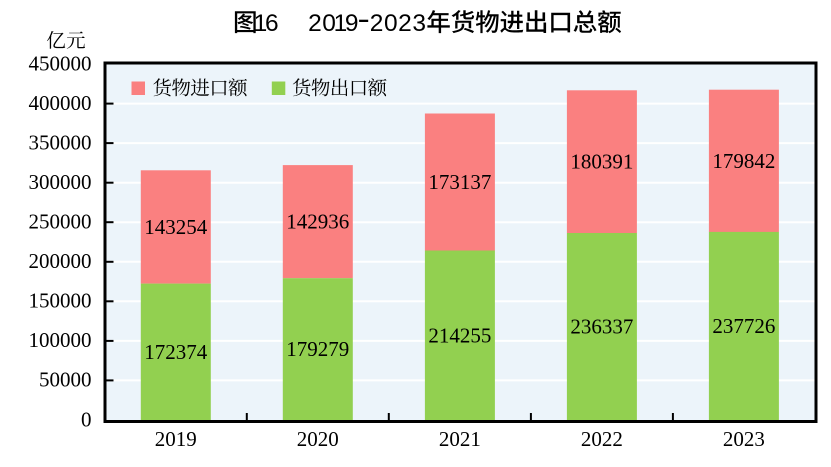  I want to click on svg-text: 400000, so click(60, 103).